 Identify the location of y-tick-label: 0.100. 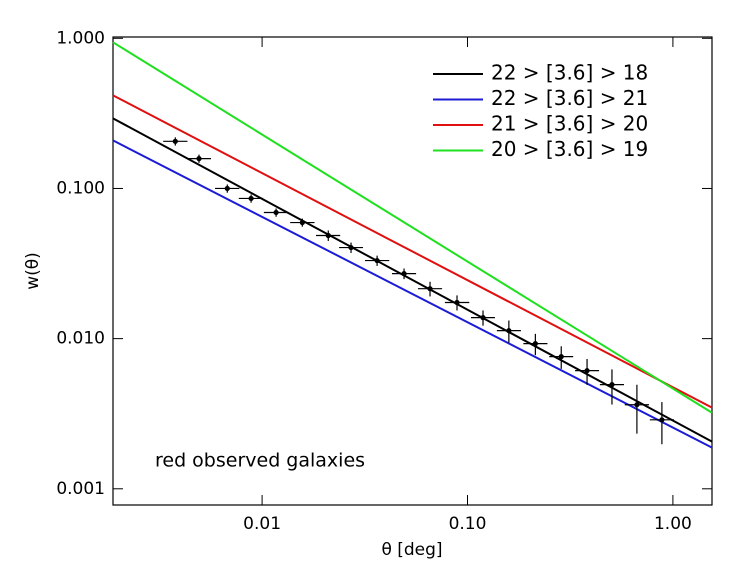
(80, 188).